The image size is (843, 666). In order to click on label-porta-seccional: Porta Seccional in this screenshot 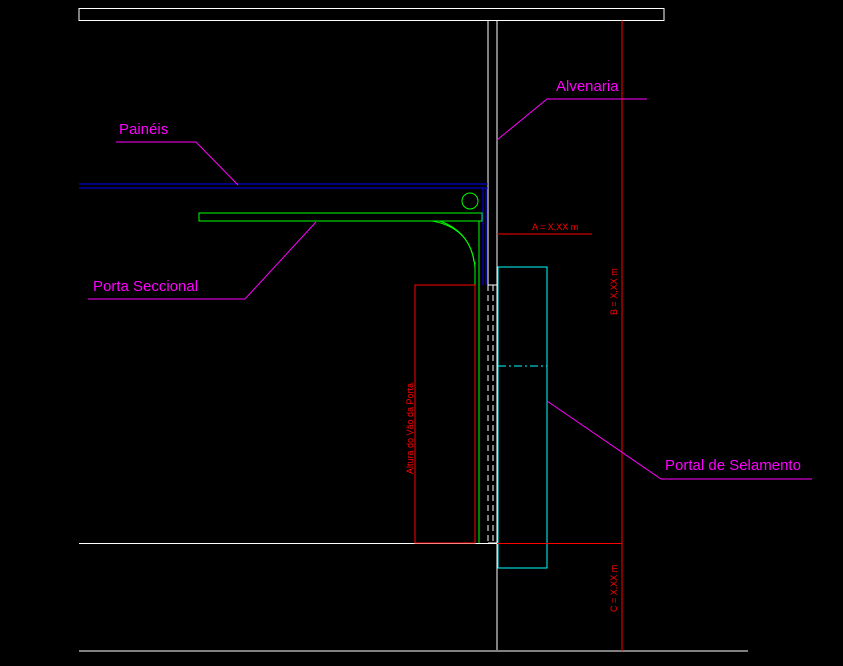, I will do `click(145, 286)`.